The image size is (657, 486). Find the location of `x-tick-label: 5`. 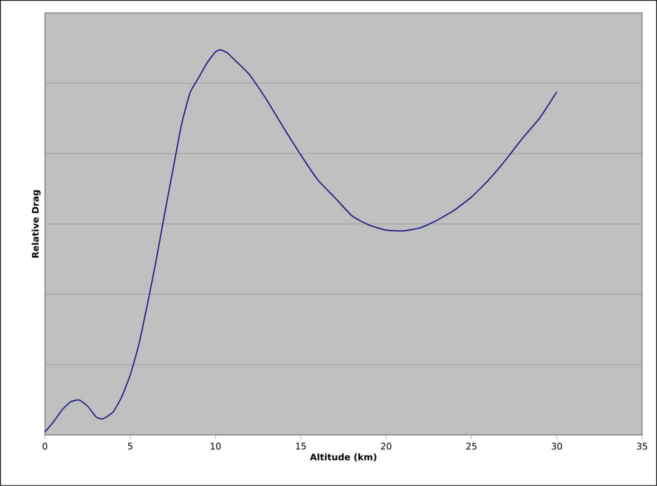

x-tick-label: 5 is located at coordinates (130, 446).